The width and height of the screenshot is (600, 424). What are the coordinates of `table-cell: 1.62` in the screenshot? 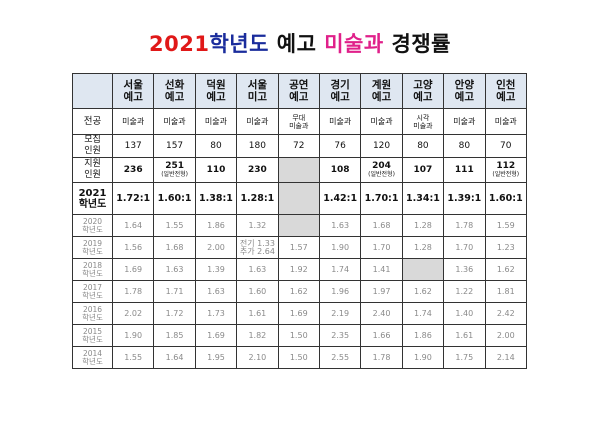 It's located at (423, 291).